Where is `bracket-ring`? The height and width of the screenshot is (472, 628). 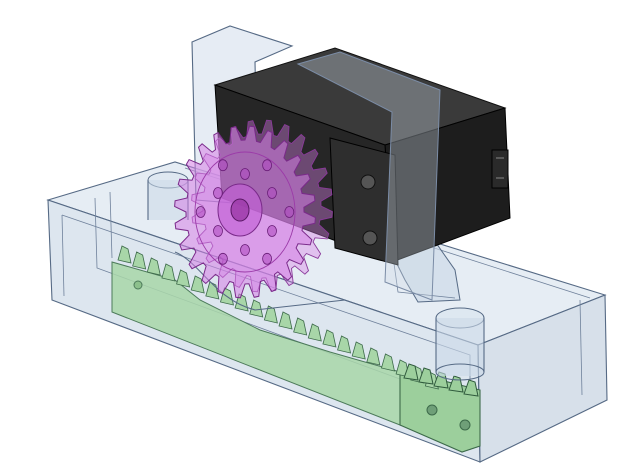 bracket-ring is located at coordinates (368, 176).